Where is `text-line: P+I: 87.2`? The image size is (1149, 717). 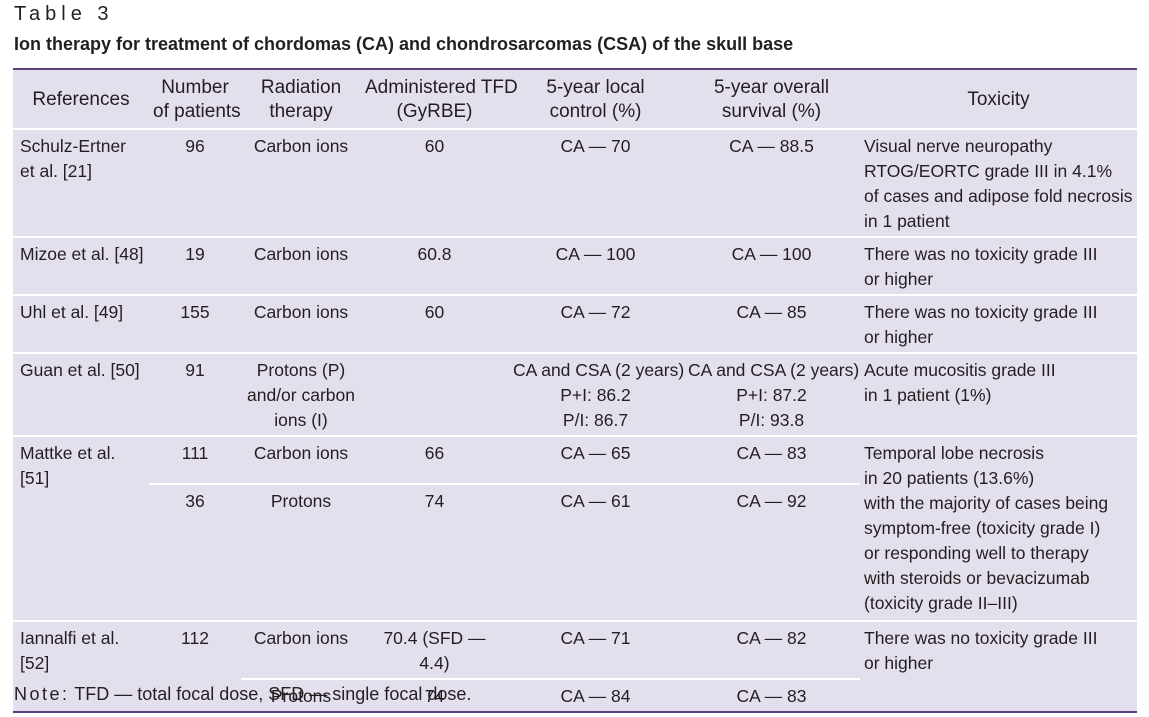 text-line: P+I: 87.2 is located at coordinates (771, 395).